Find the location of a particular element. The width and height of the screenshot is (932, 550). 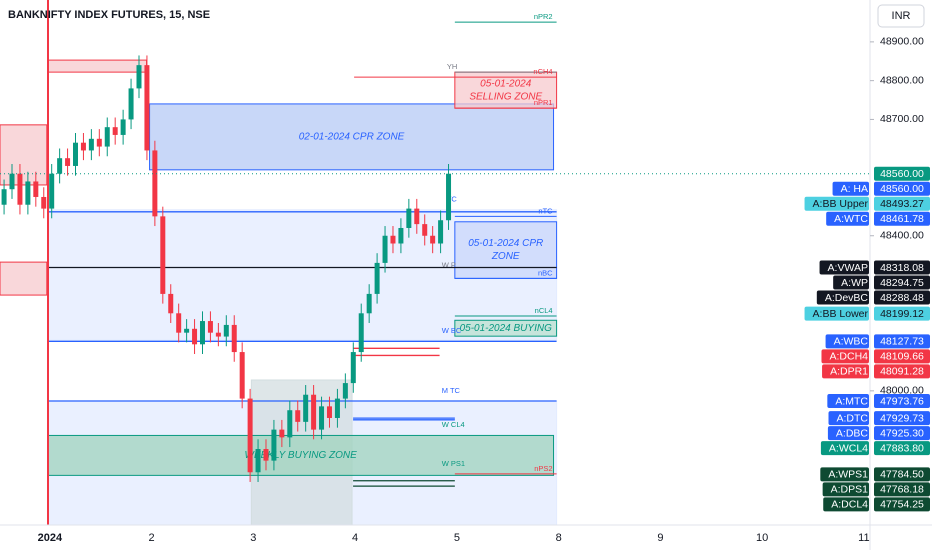

price-tag-value: 47929.73 is located at coordinates (902, 418).